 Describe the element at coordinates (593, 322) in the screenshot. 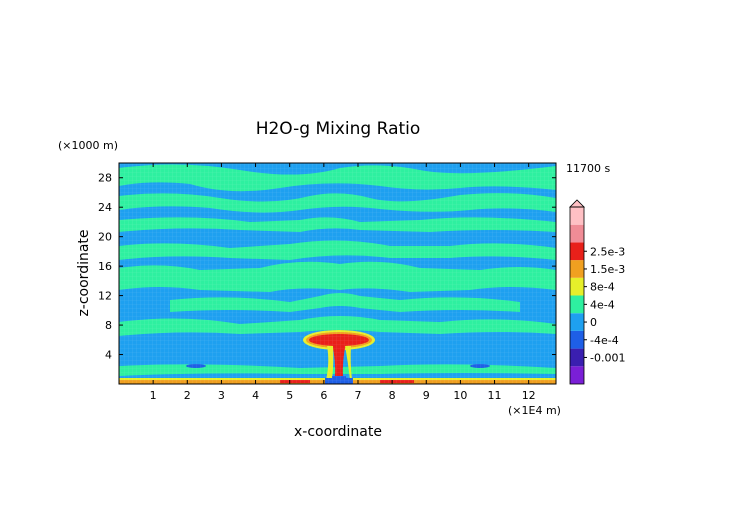

I see `colorbar-label: 0` at that location.